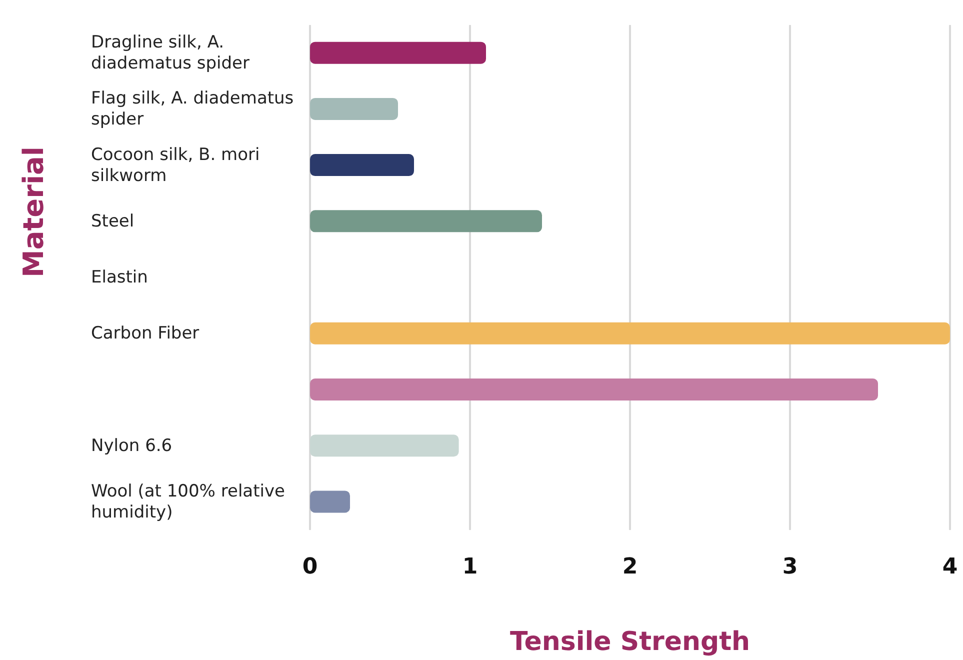 Image resolution: width=963 pixels, height=660 pixels. What do you see at coordinates (192, 109) in the screenshot?
I see `y-tick-label: Flag silk, A. diadematus spider` at bounding box center [192, 109].